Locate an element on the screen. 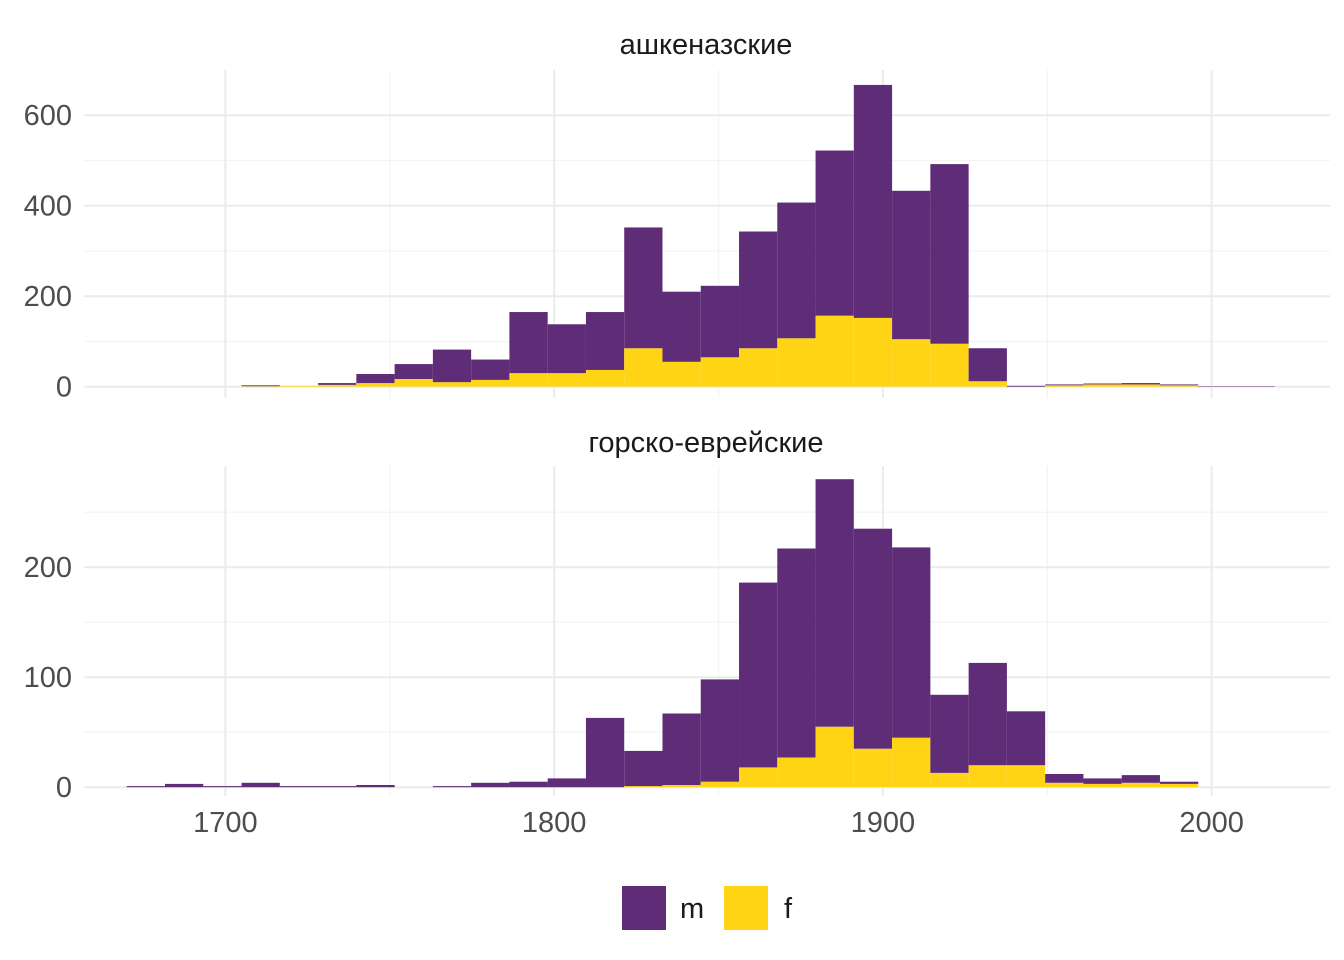 Image resolution: width=1344 pixels, height=960 pixels. y-tick-label: 400 is located at coordinates (48, 207).